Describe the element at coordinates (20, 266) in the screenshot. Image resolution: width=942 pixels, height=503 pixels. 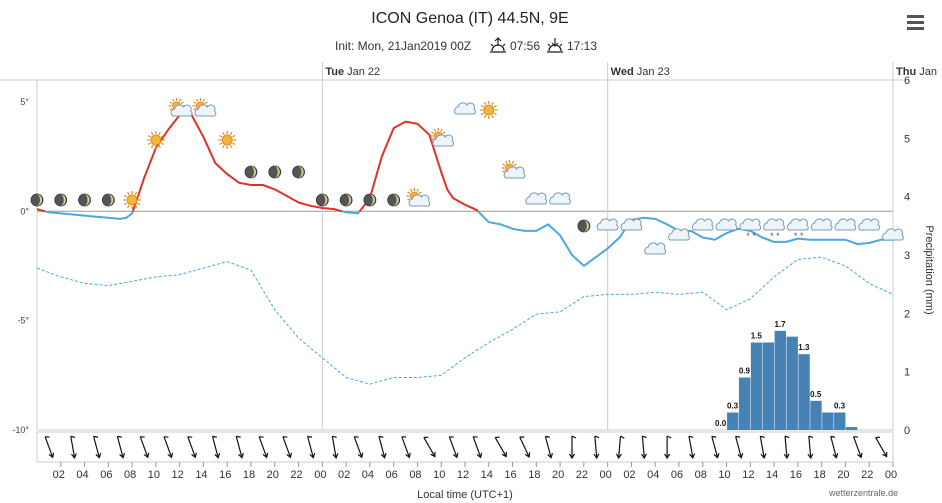
I see `left-axis-ticks: 5° 0° -5° -10°` at that location.